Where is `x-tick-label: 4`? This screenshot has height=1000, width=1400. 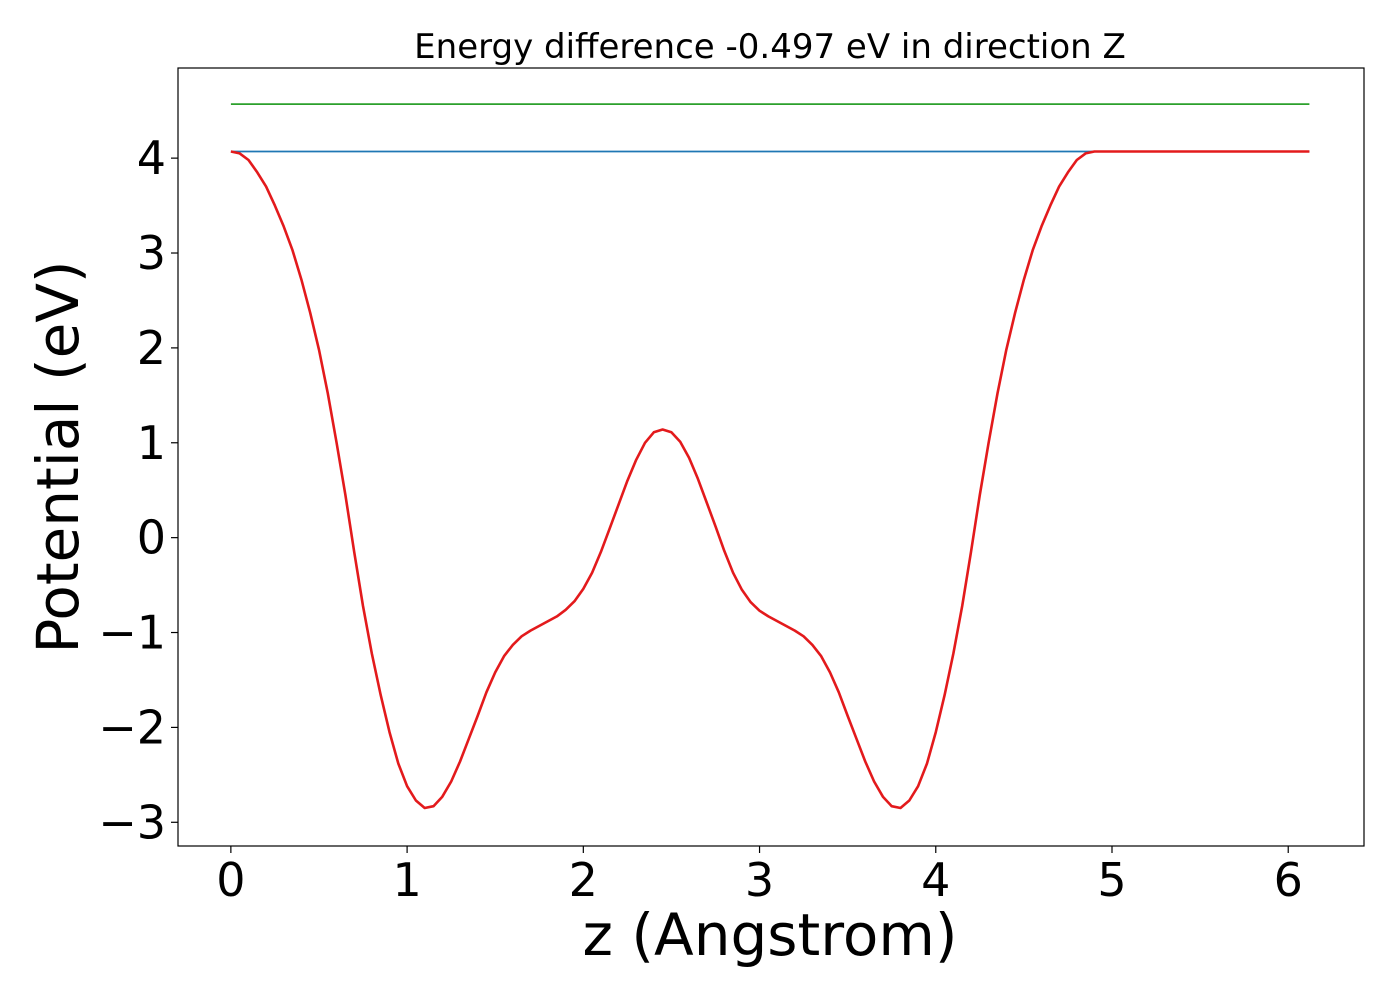 x-tick-label: 4 is located at coordinates (935, 880).